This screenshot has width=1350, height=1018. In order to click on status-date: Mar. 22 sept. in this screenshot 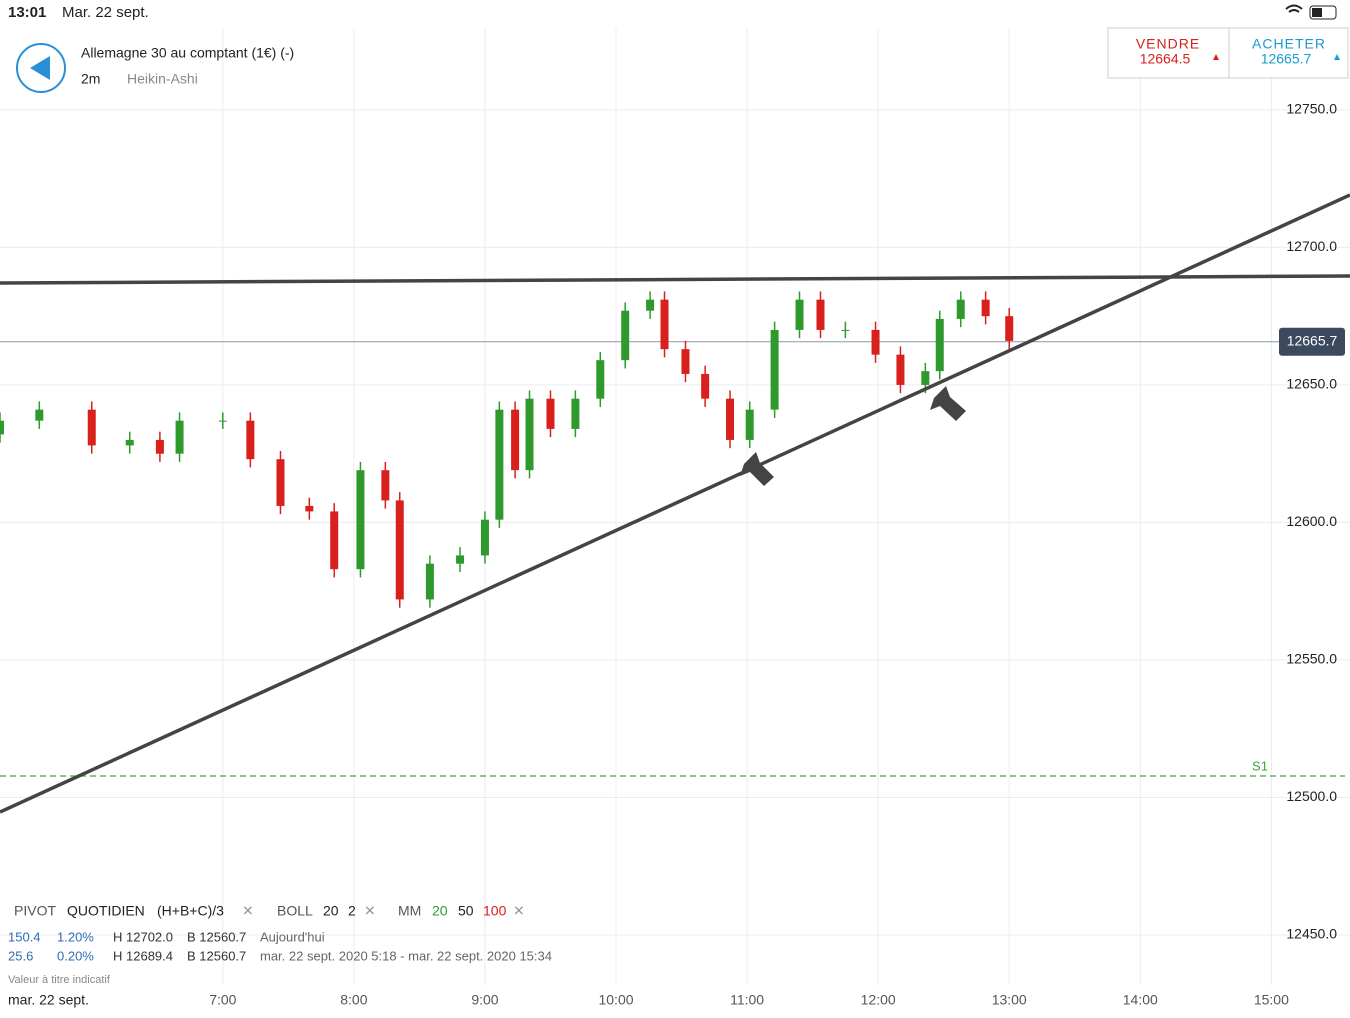, I will do `click(105, 12)`.